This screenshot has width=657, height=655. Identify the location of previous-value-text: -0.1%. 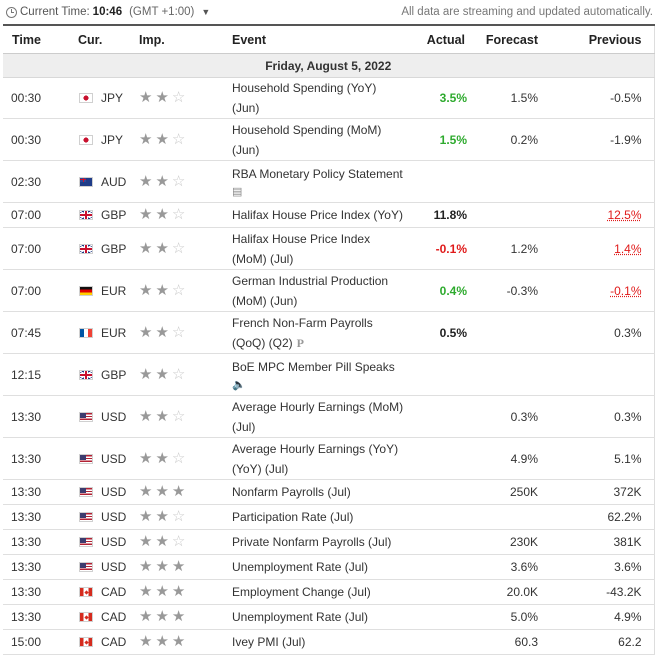
(626, 290).